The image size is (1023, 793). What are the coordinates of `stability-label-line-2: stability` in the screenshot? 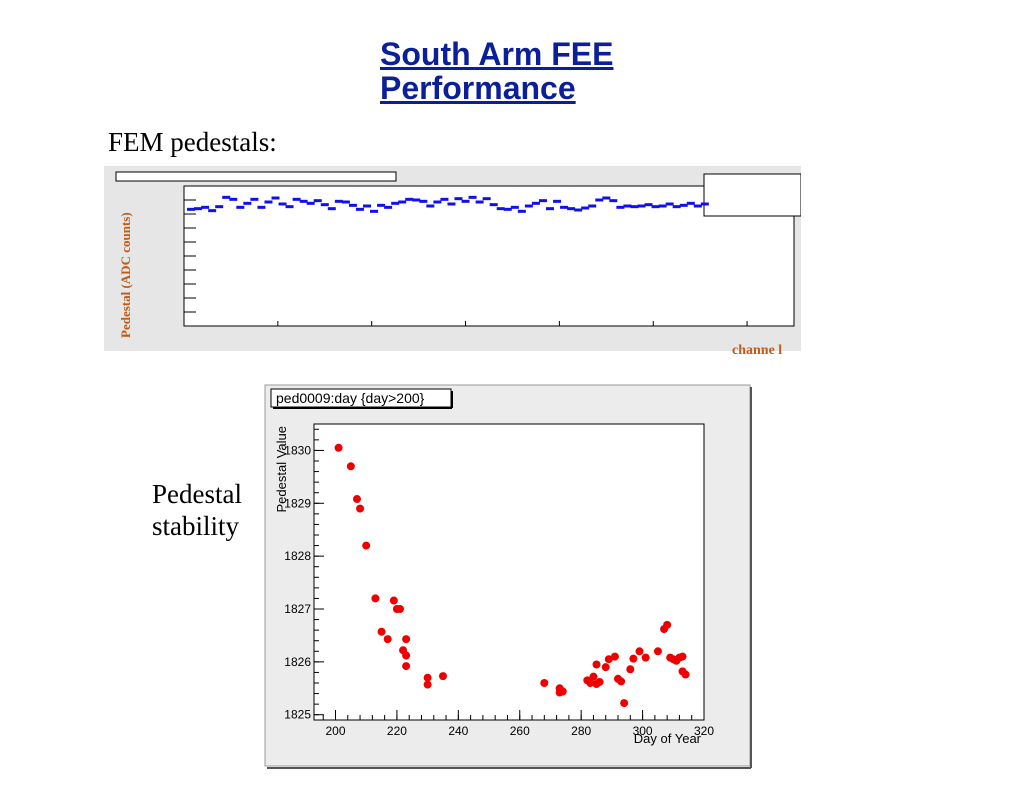 It's located at (195, 526).